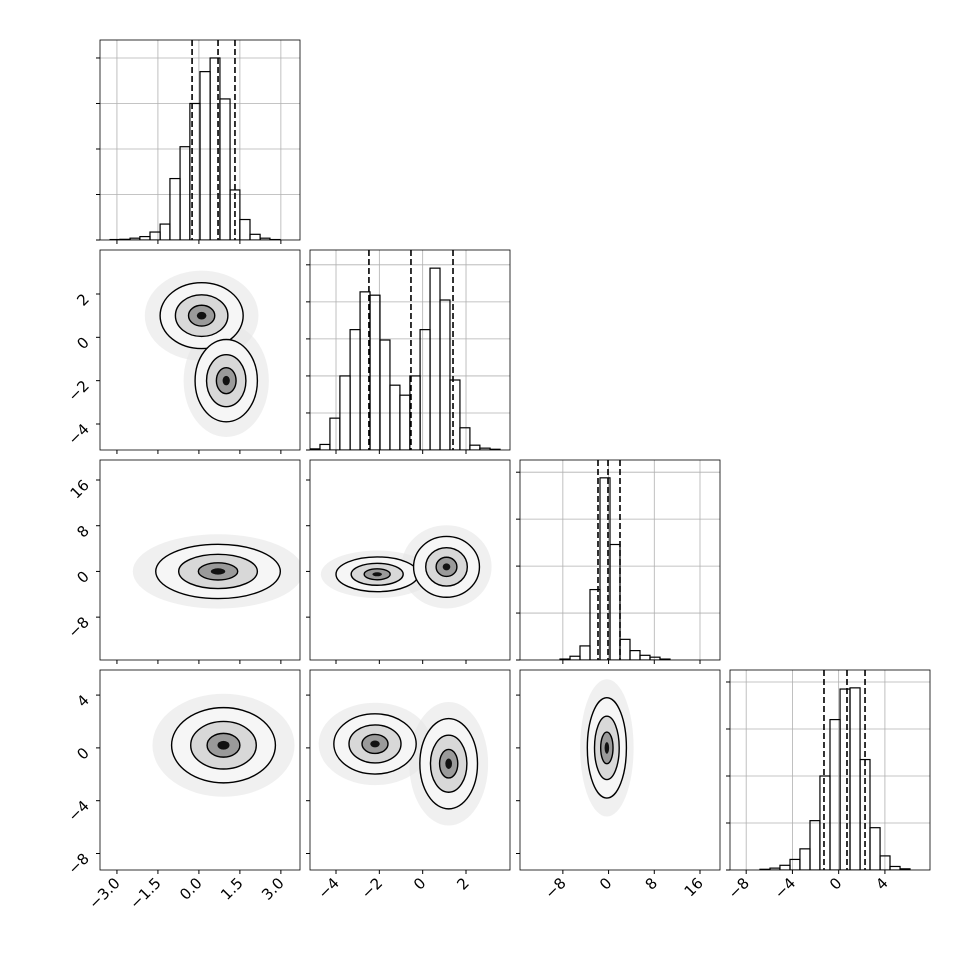 Image resolution: width=970 pixels, height=970 pixels. I want to click on y-tick-label: 8, so click(82, 531).